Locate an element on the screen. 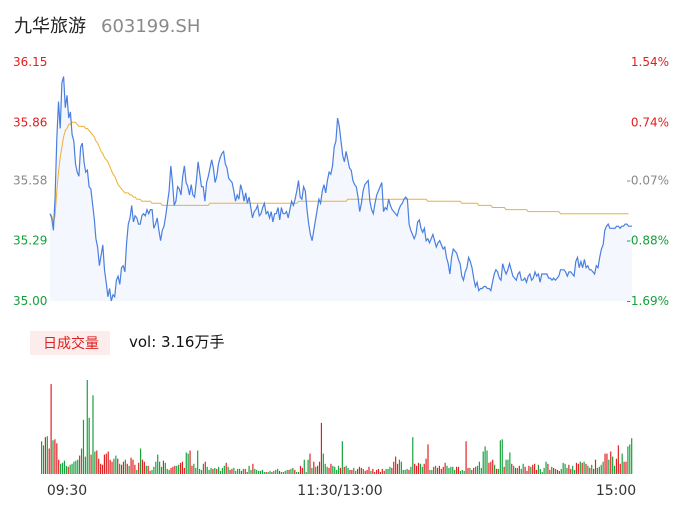 The image size is (686, 524). price-tick-label: 36.15 is located at coordinates (30, 62).